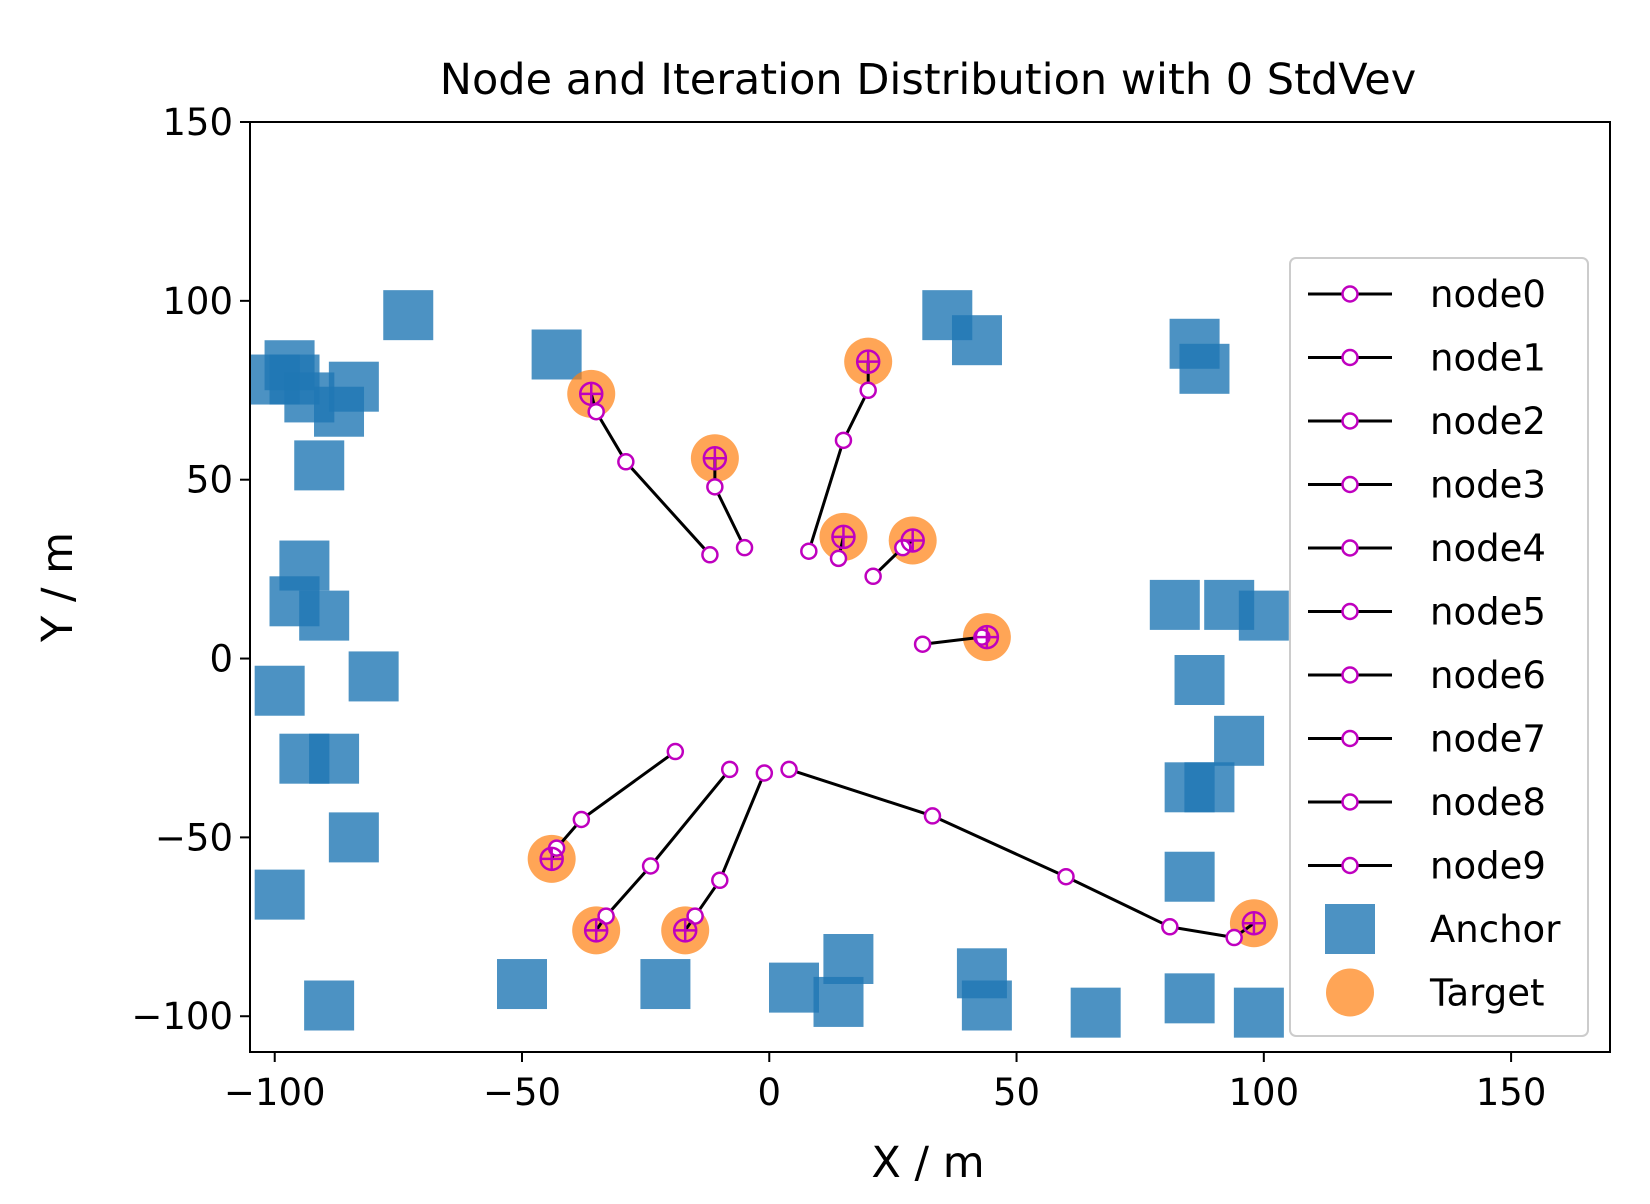 Image resolution: width=1650 pixels, height=1204 pixels. What do you see at coordinates (209, 480) in the screenshot?
I see `y-tick-label: 50` at bounding box center [209, 480].